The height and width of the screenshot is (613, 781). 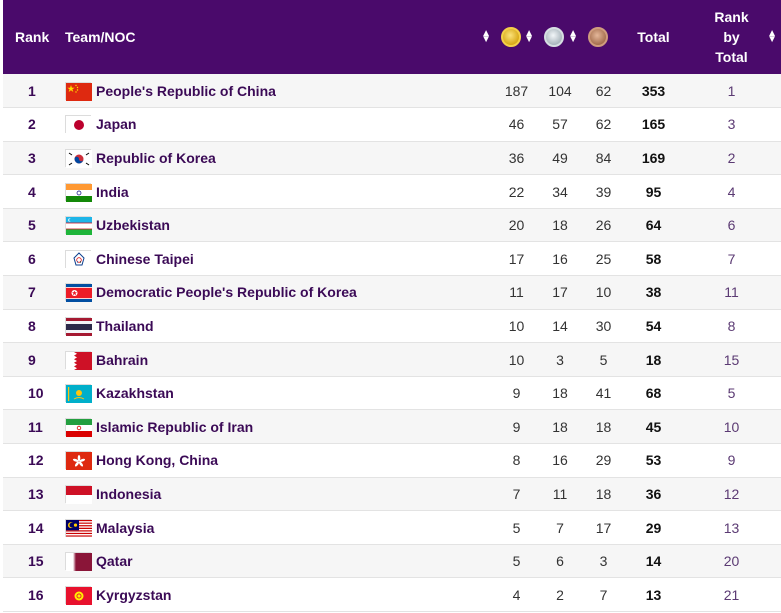 What do you see at coordinates (516, 37) in the screenshot?
I see `gold-header: ▲ ▼` at bounding box center [516, 37].